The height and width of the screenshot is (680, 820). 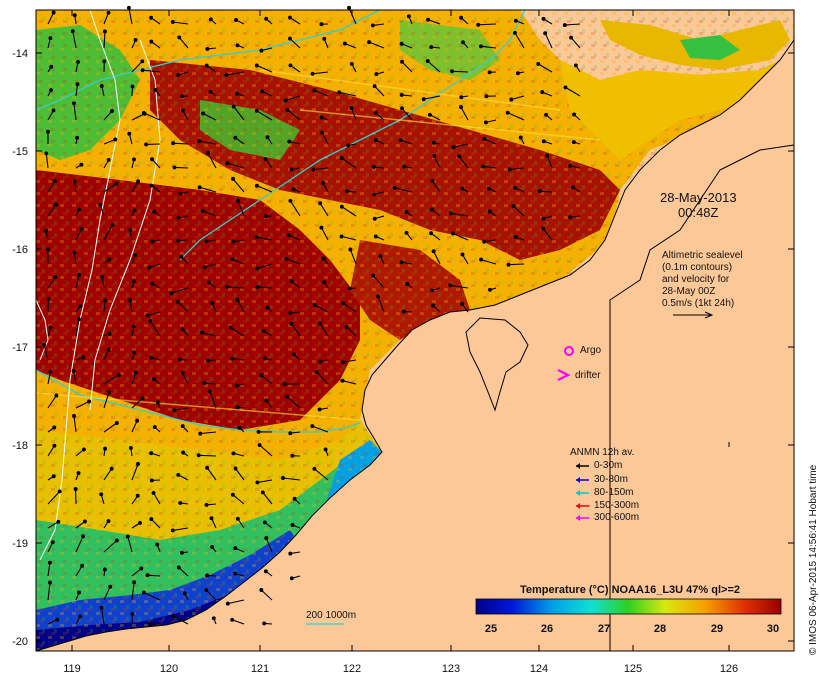 I want to click on lon-tick-label: 124, so click(x=539, y=669).